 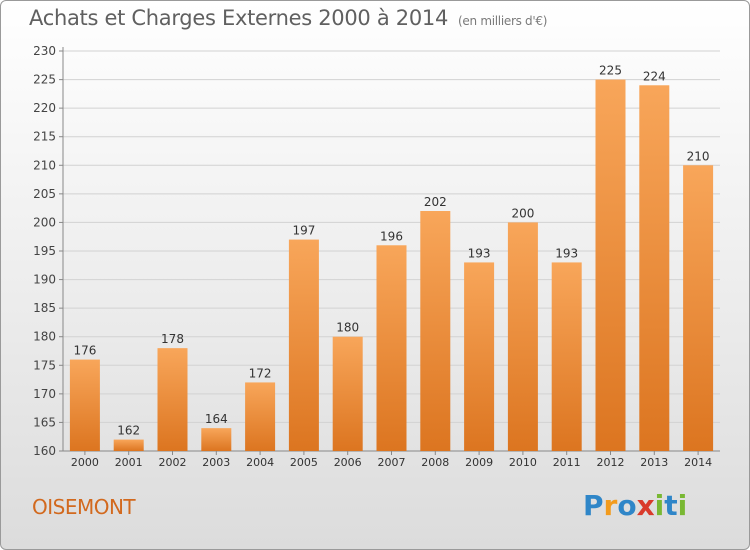 I want to click on proxiti-logo: Proxiti, so click(x=635, y=505).